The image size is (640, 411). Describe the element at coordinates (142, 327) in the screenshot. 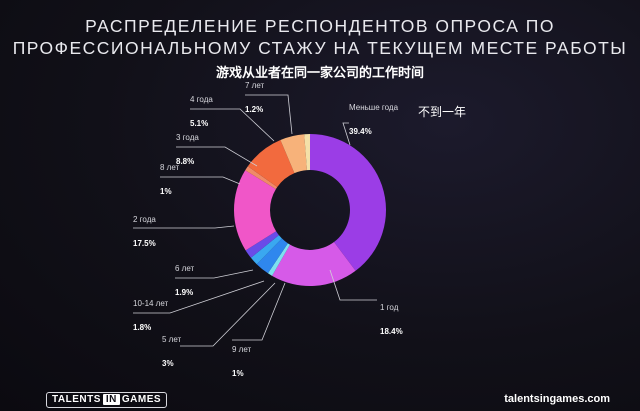

I see `slice-value-5: 1.8%` at that location.